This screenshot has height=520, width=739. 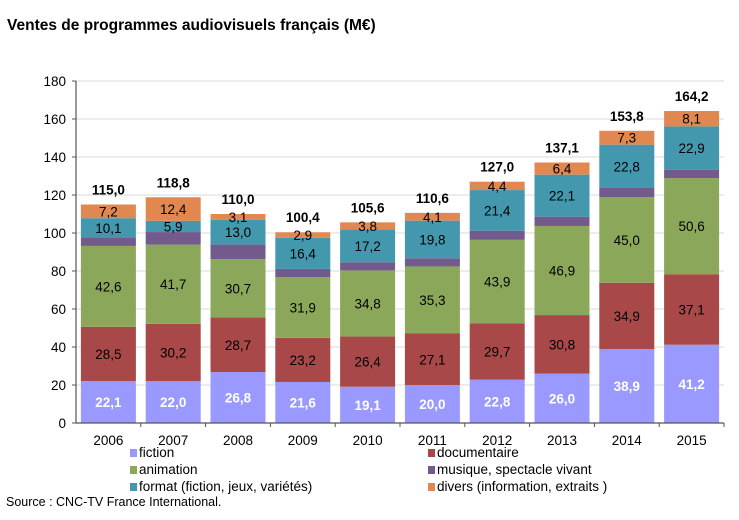 I want to click on data-label: 12,4, so click(x=173, y=209).